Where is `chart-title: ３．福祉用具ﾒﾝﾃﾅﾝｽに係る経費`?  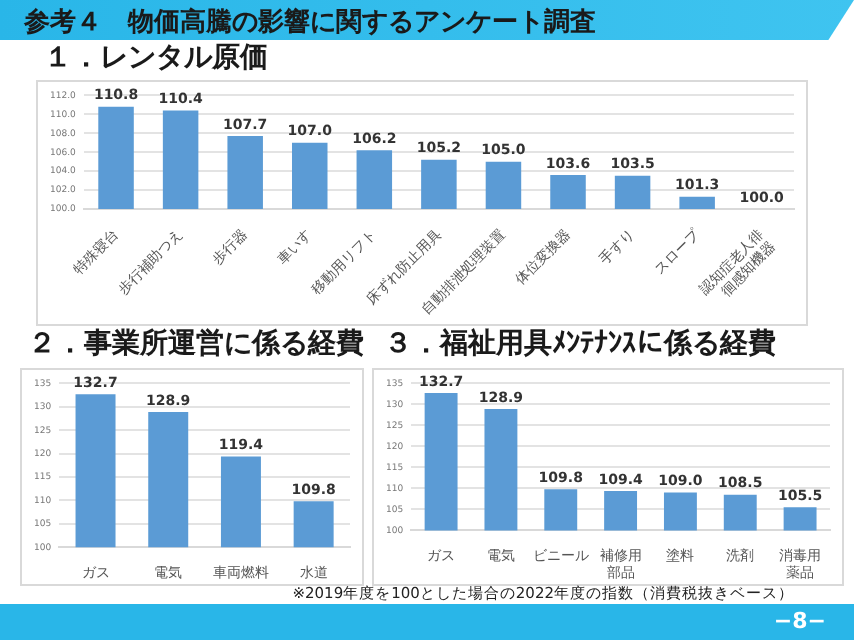 chart-title: ３．福祉用具ﾒﾝﾃﾅﾝｽに係る経費 is located at coordinates (580, 344).